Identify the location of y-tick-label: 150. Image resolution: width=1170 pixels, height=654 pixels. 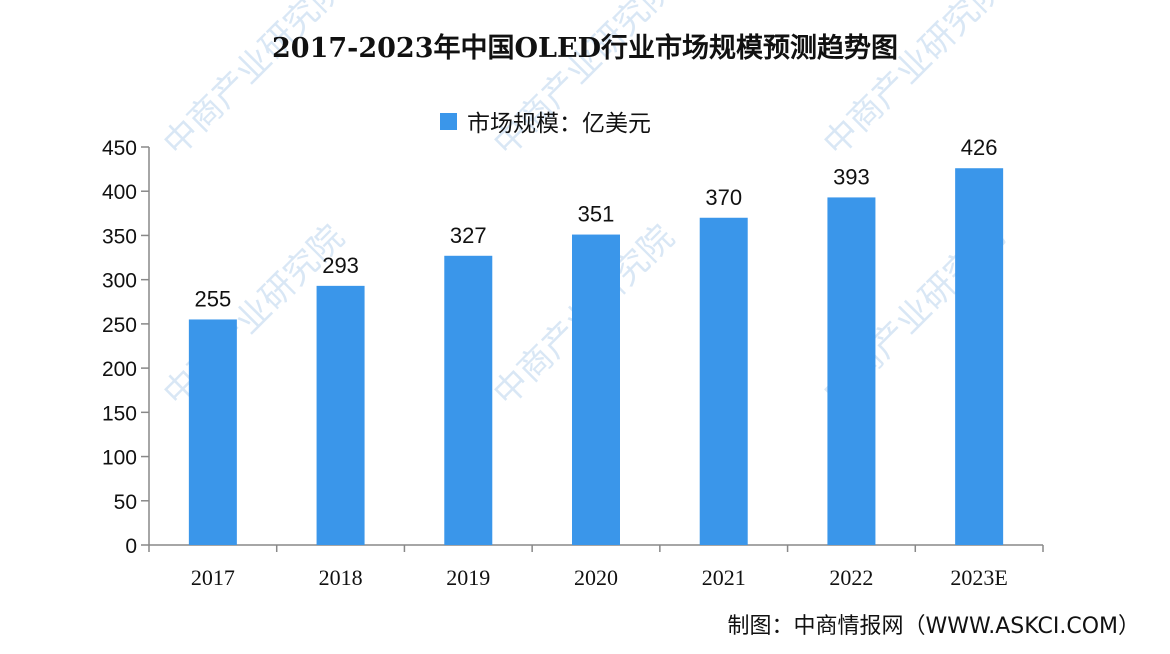
(119, 413).